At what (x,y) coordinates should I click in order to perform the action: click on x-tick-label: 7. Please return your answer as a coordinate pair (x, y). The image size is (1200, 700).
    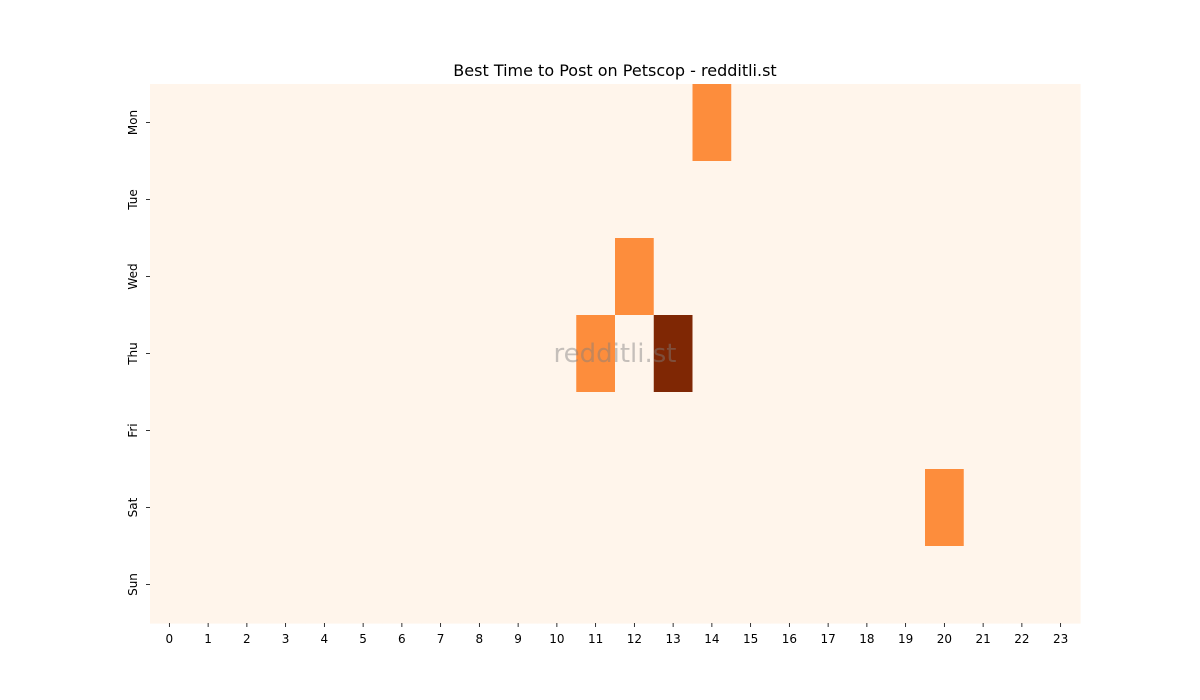
    Looking at the image, I should click on (441, 639).